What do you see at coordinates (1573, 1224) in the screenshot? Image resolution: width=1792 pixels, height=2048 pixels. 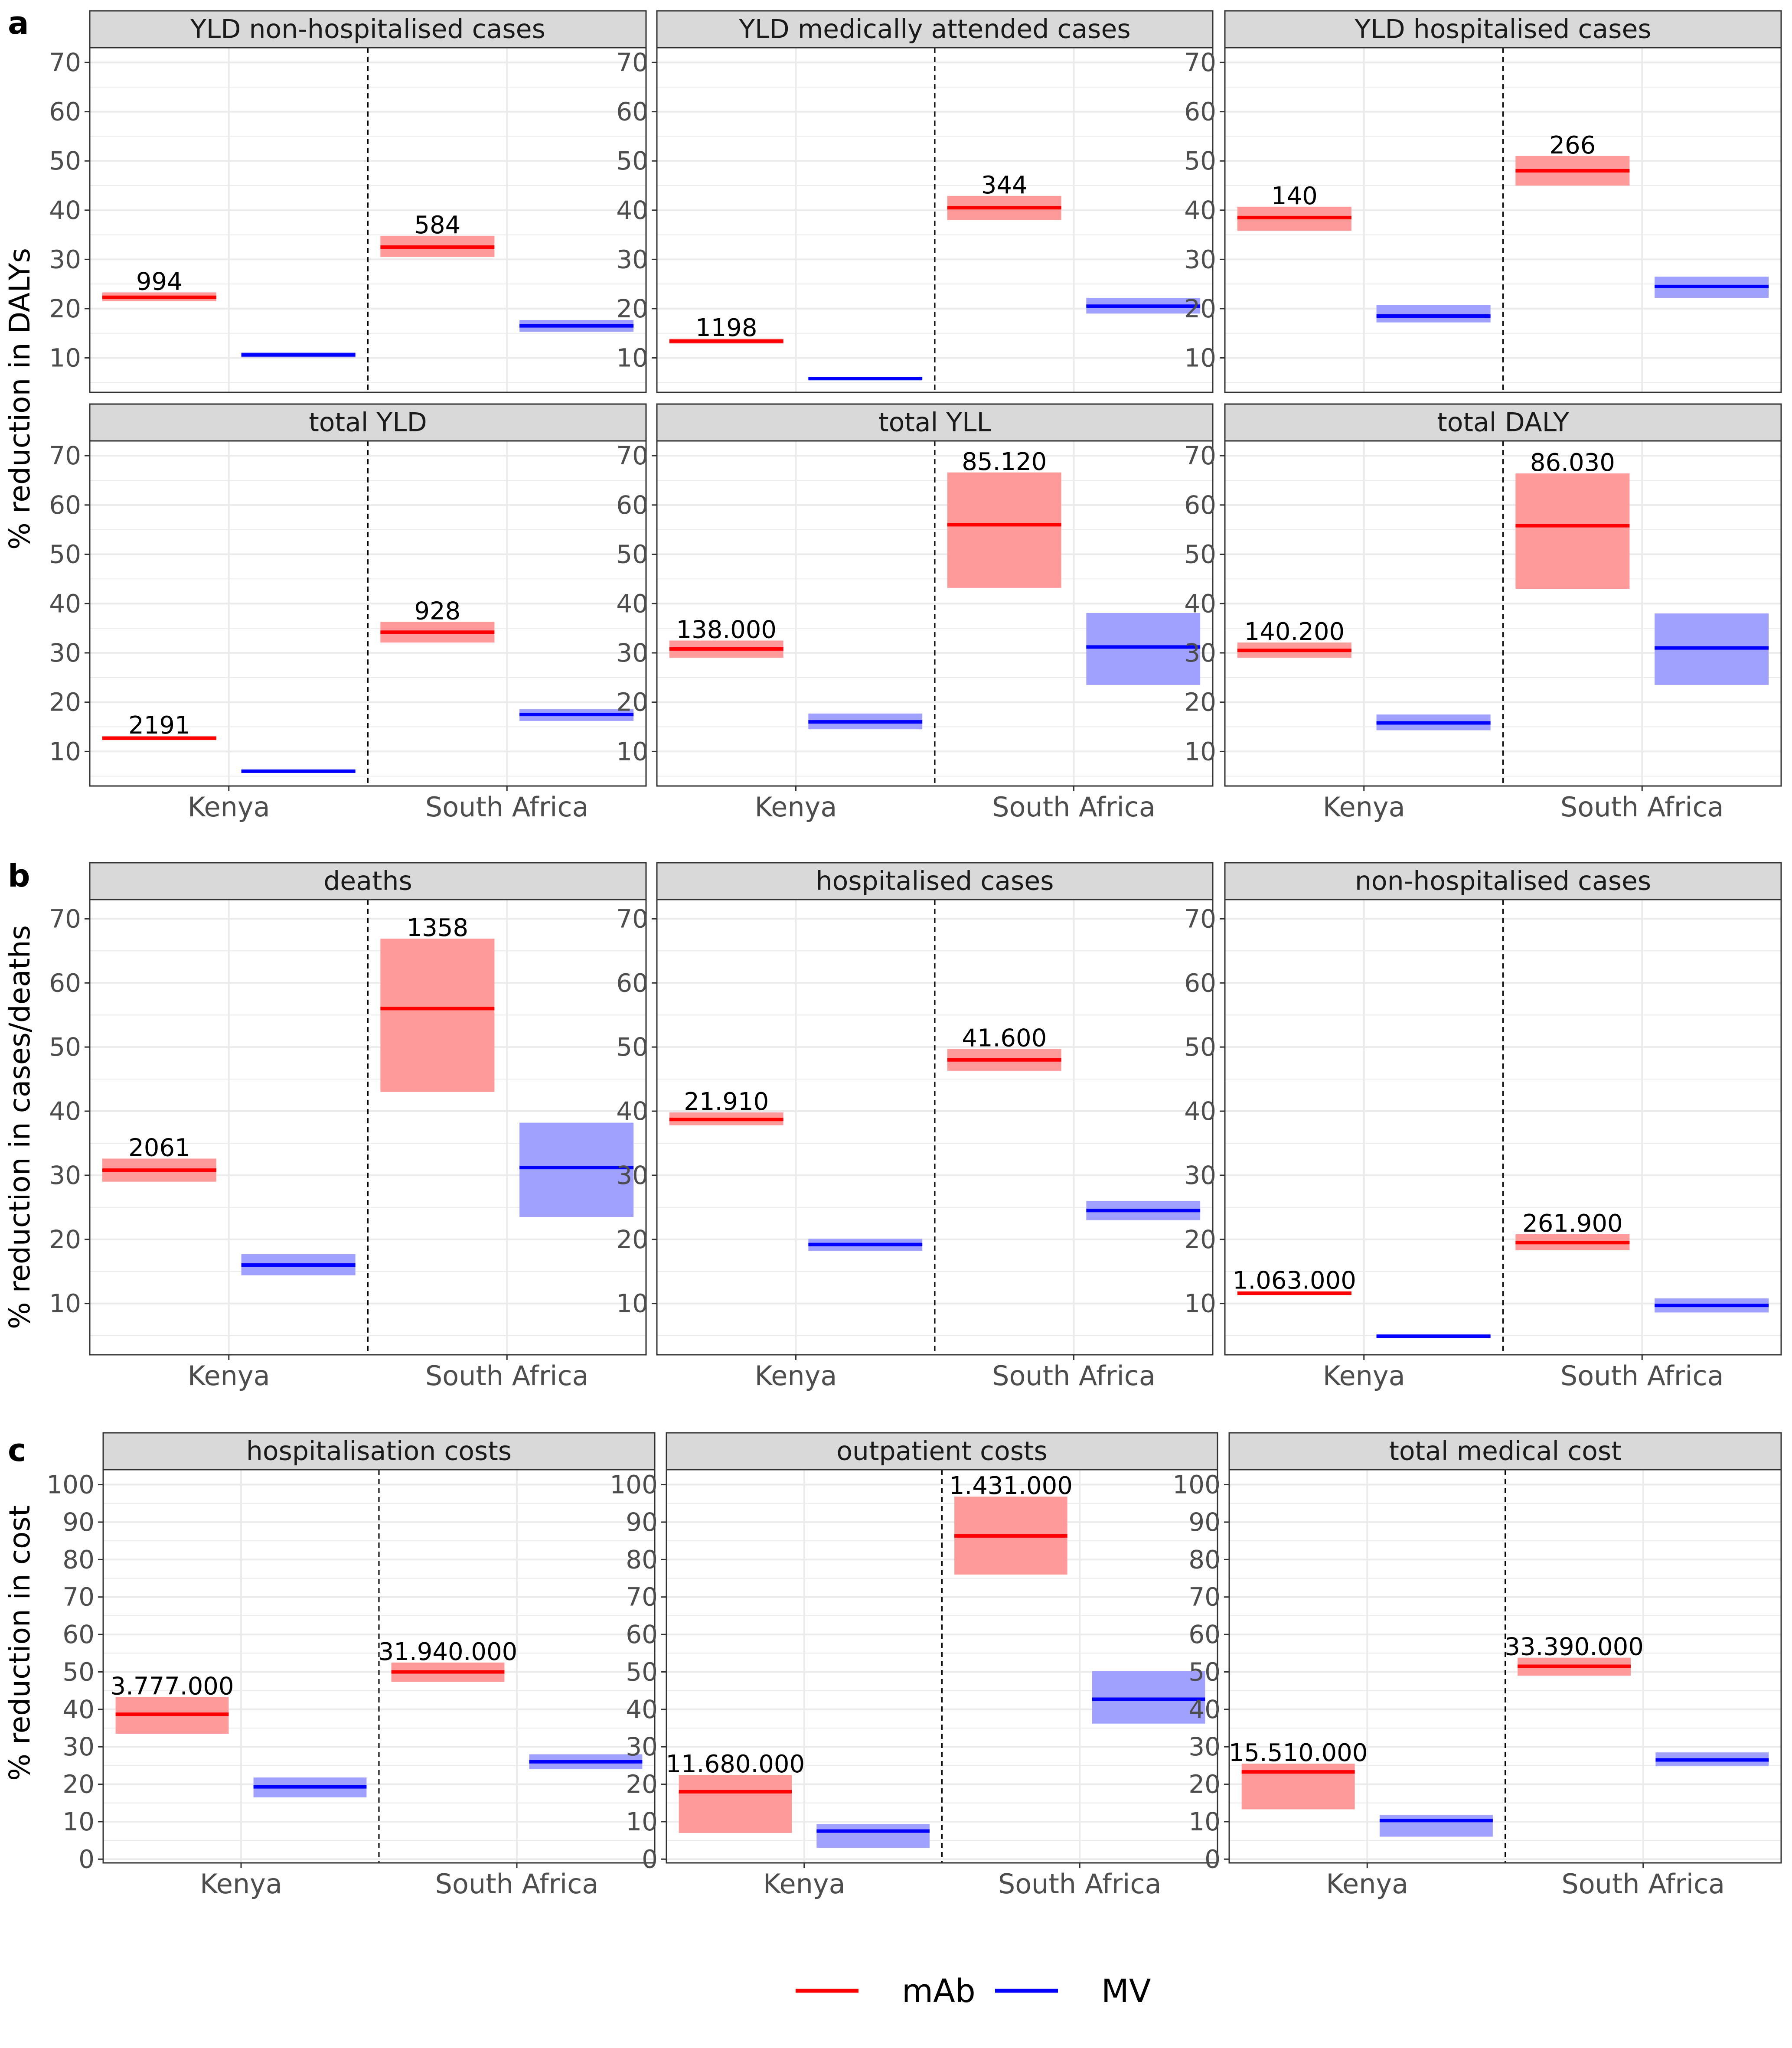 I see `data-label-mab-south-africa: 261.900` at bounding box center [1573, 1224].